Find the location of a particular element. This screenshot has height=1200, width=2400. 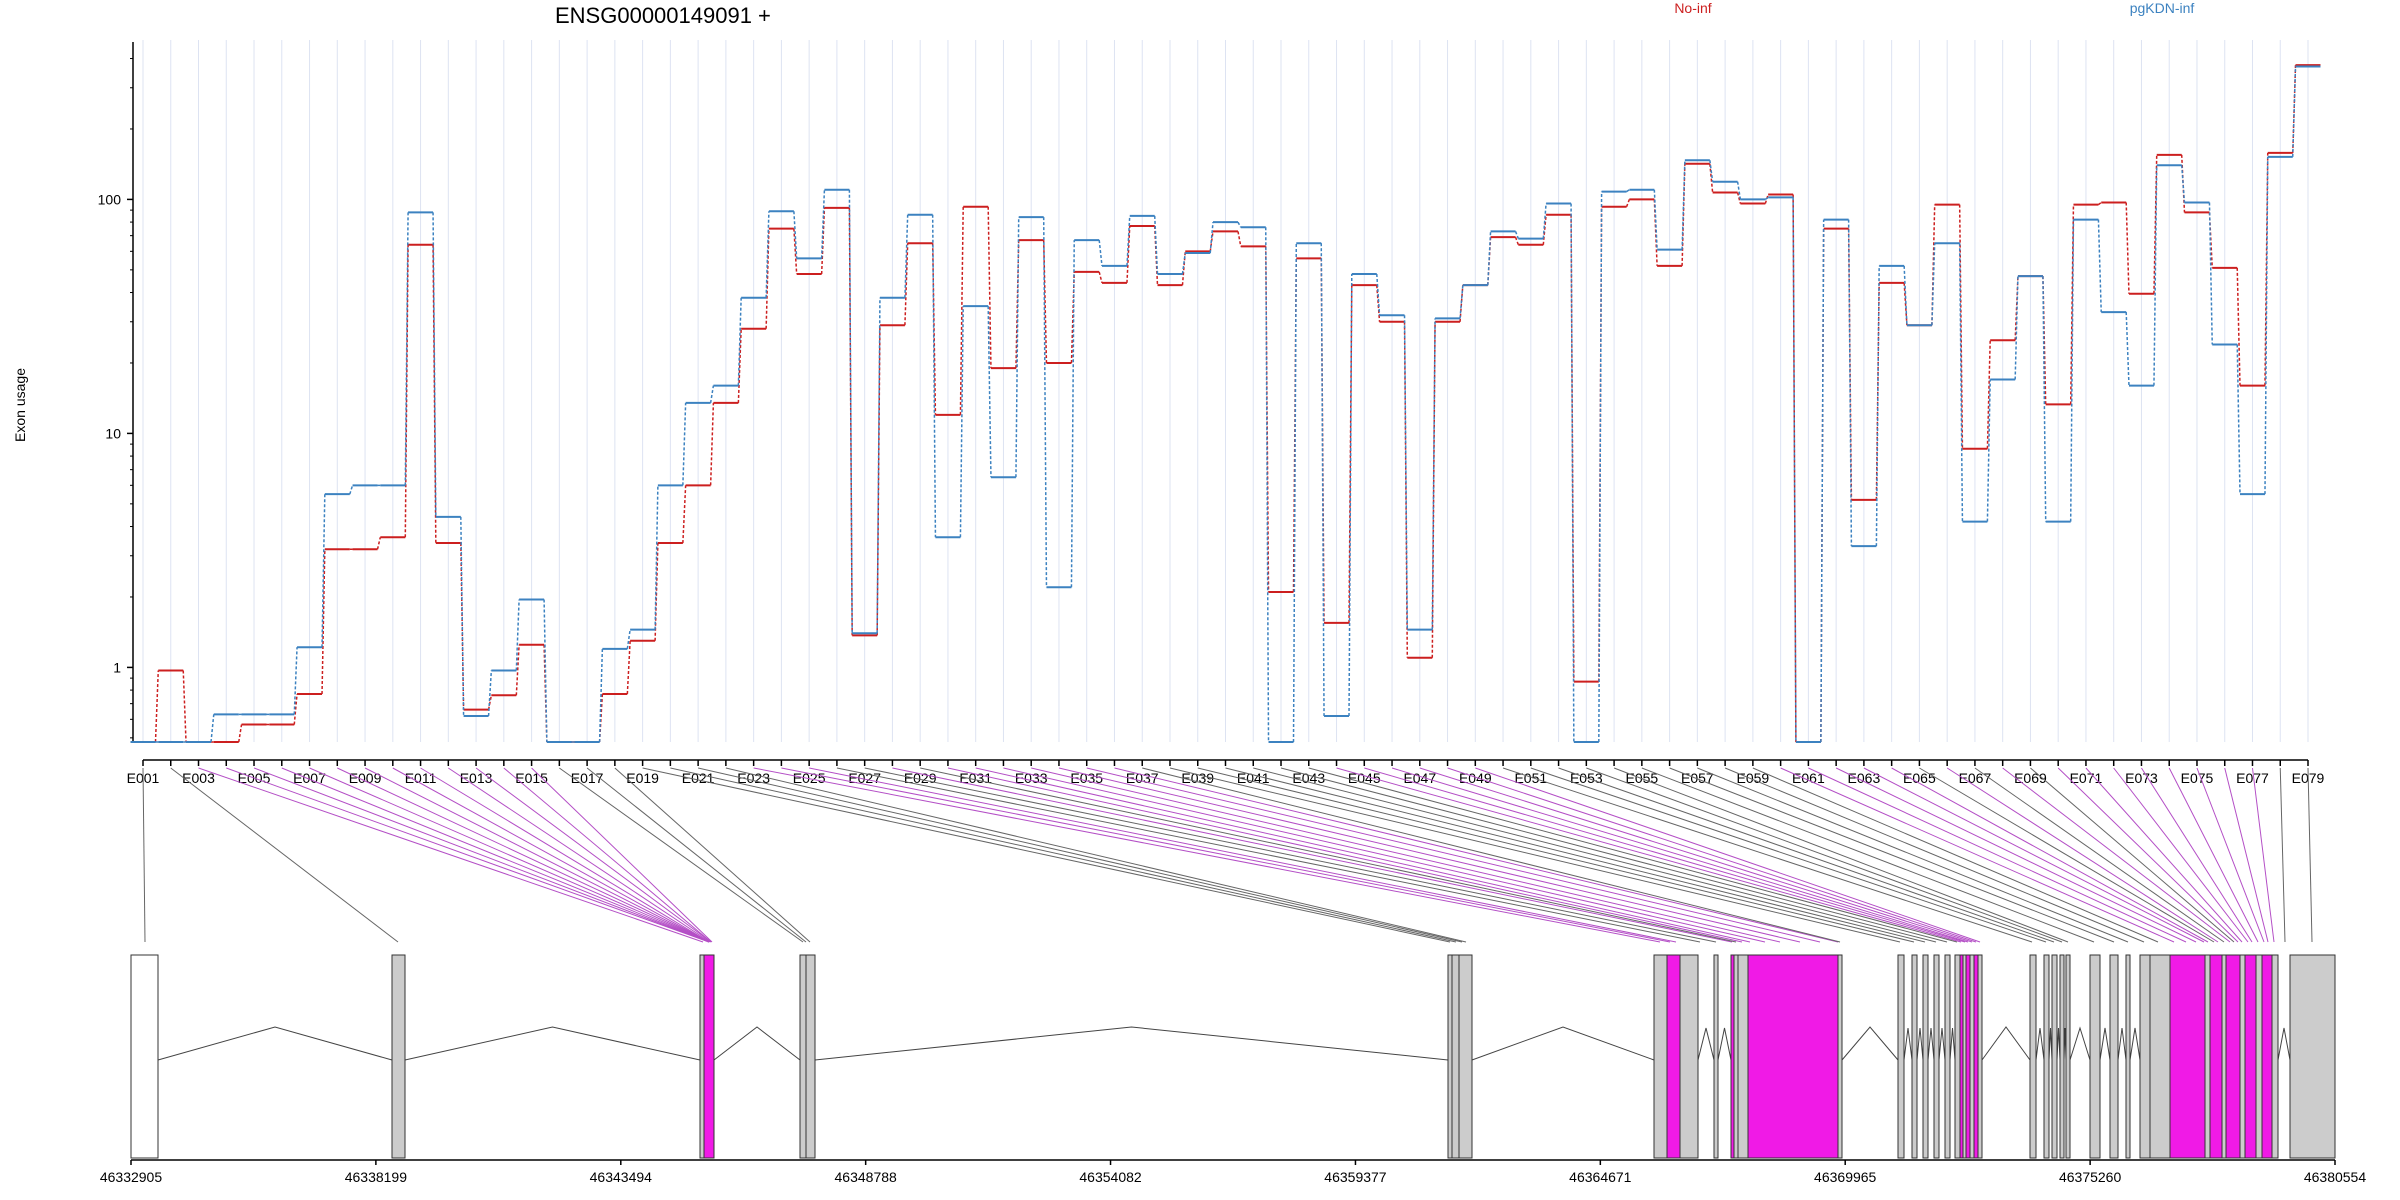

coord-tick-label-9: 46375260 is located at coordinates (2090, 1177).